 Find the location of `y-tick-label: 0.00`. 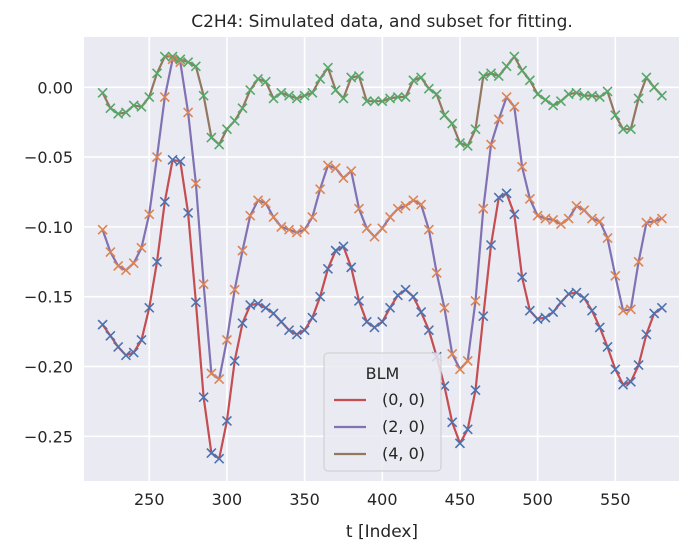

y-tick-label: 0.00 is located at coordinates (55, 87).